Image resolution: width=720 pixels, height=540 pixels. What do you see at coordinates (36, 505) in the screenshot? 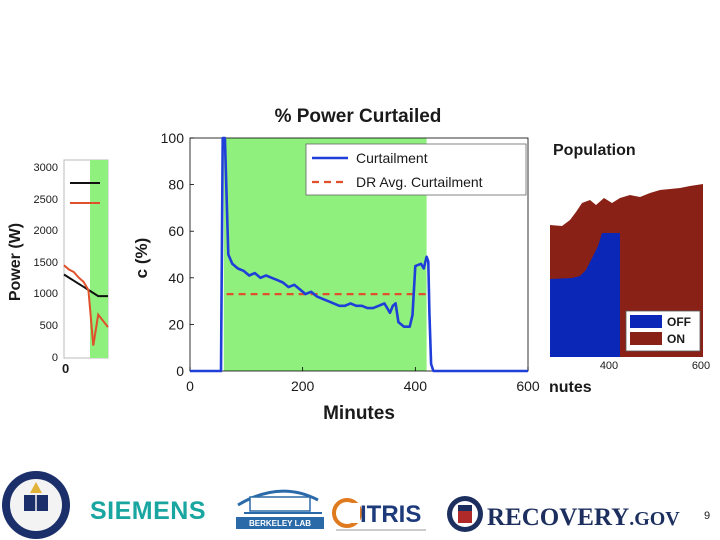
I see `uc-seal-logo` at bounding box center [36, 505].